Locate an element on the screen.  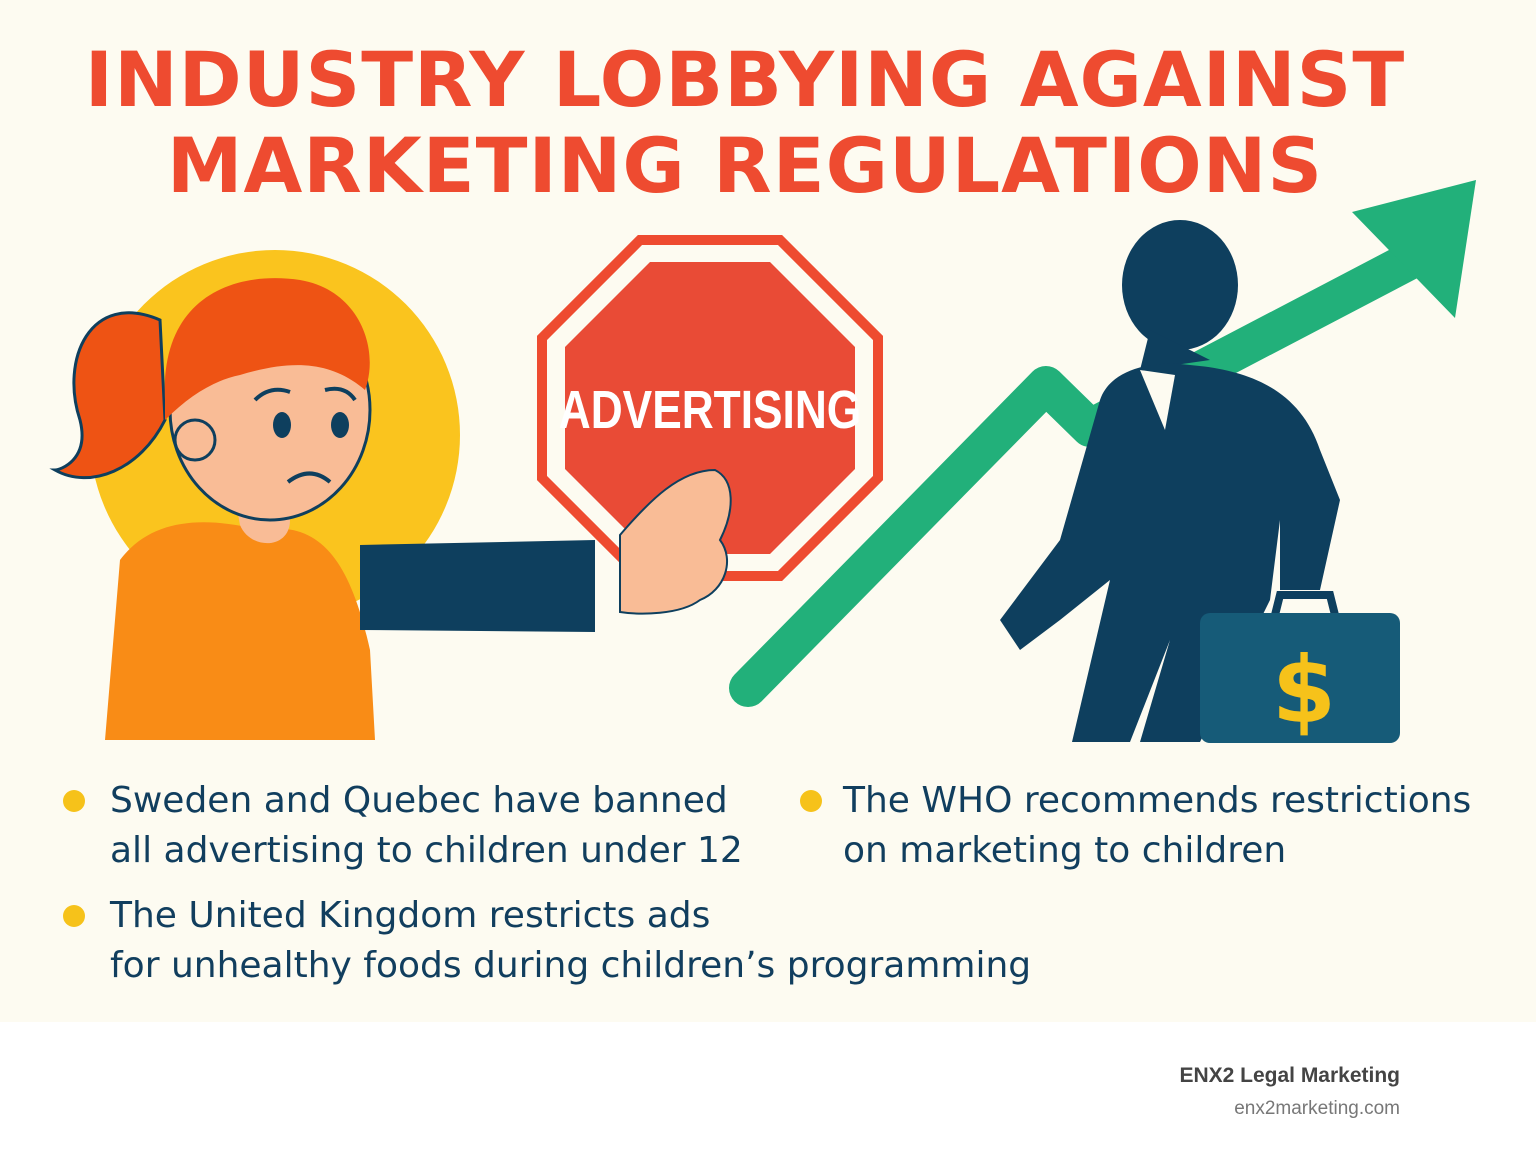
bullet-text: The WHO recommends restrictions is located at coordinates (1157, 800).